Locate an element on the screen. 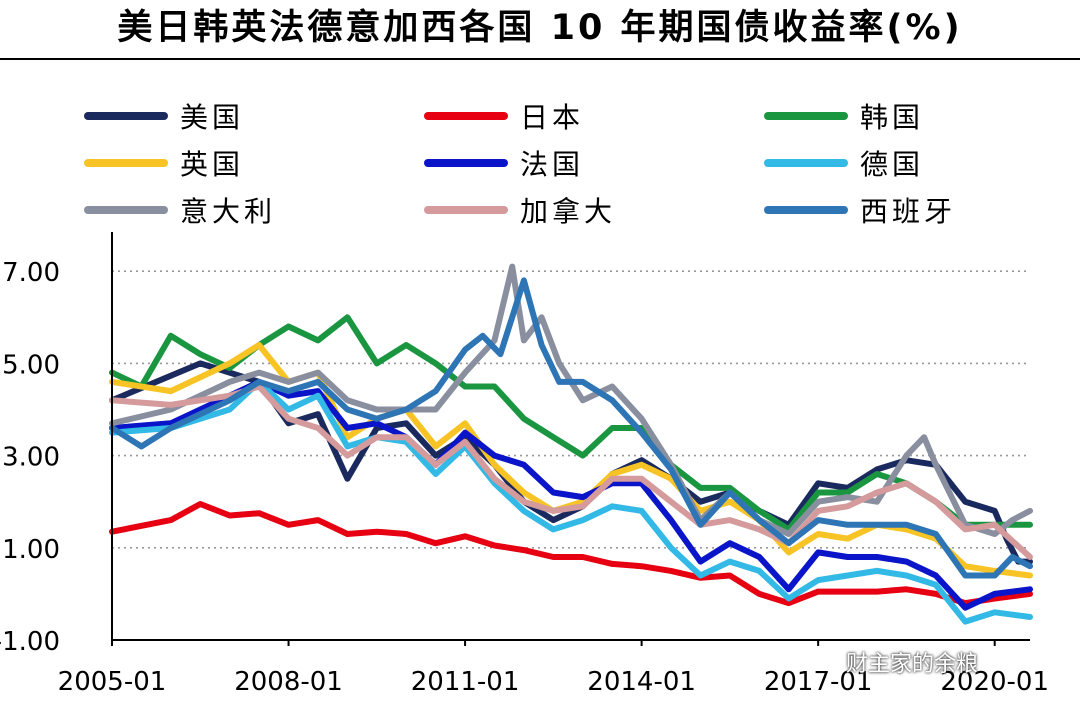 This screenshot has height=710, width=1080. legend-label: 加拿大 is located at coordinates (568, 211).